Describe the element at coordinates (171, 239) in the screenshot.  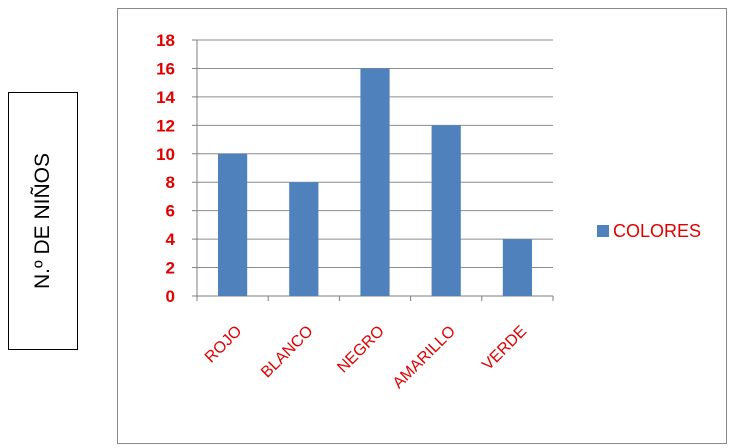
I see `y-tick-label: 4` at that location.